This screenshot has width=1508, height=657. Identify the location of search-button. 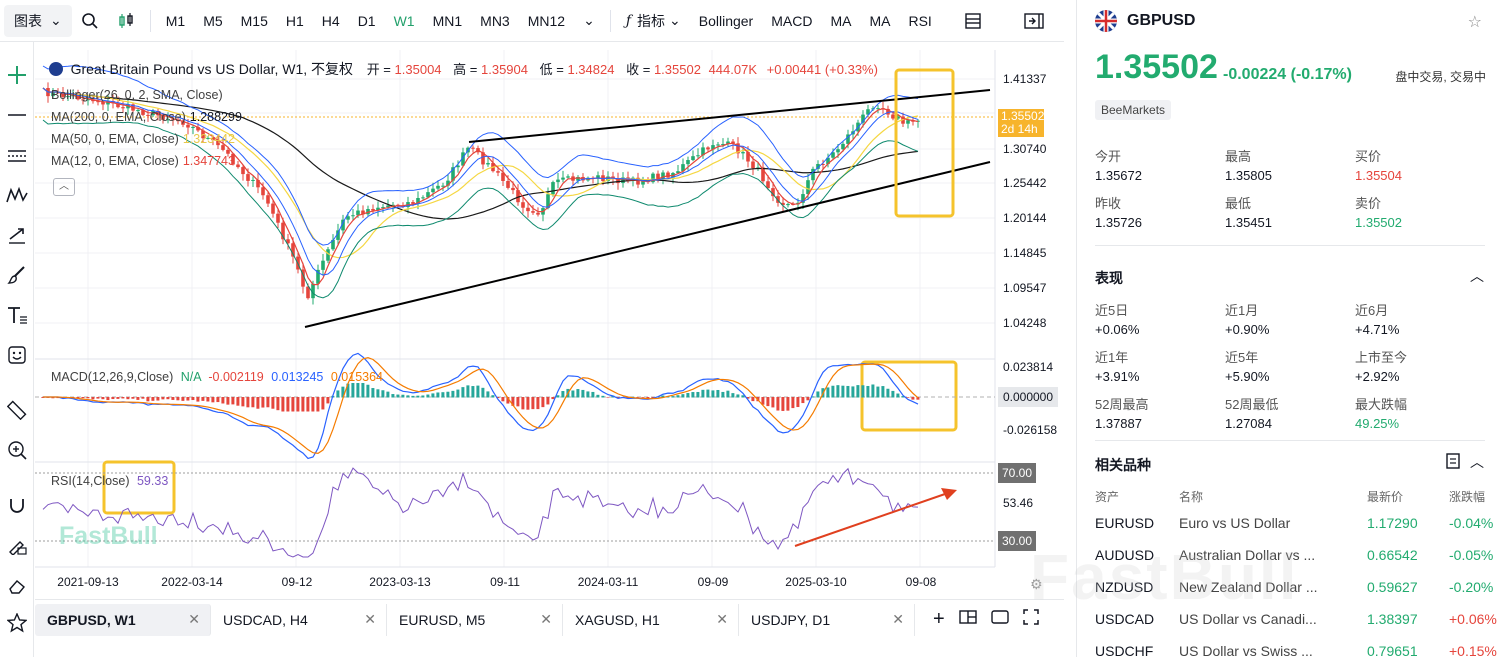
(90, 21).